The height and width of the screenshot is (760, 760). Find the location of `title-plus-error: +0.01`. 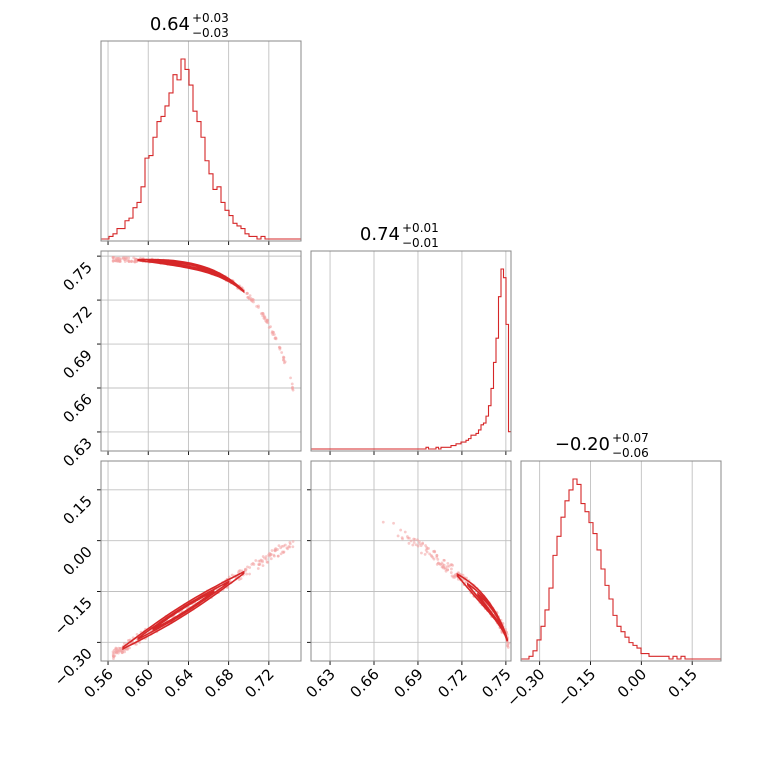

title-plus-error: +0.01 is located at coordinates (420, 228).